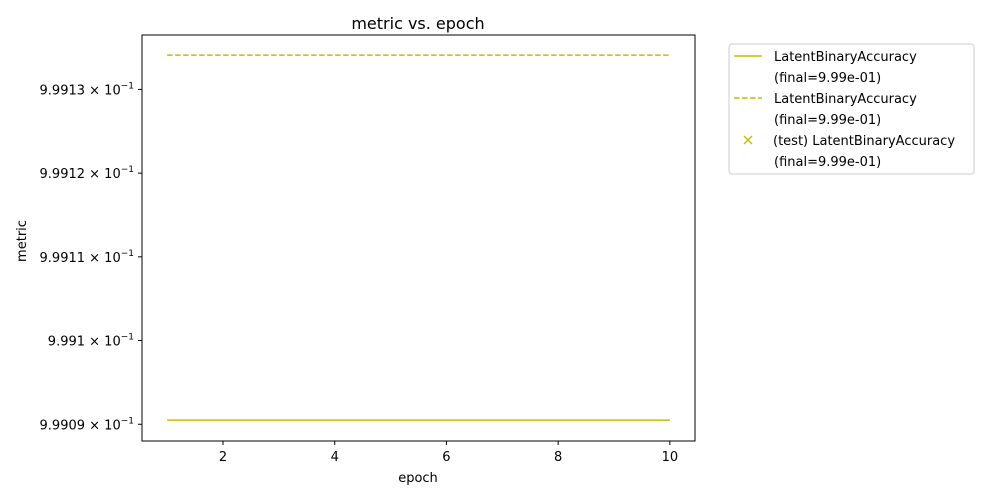 The image size is (1000, 500). I want to click on y-tick-label: 9.9911 × 10⁻¹, so click(87, 257).